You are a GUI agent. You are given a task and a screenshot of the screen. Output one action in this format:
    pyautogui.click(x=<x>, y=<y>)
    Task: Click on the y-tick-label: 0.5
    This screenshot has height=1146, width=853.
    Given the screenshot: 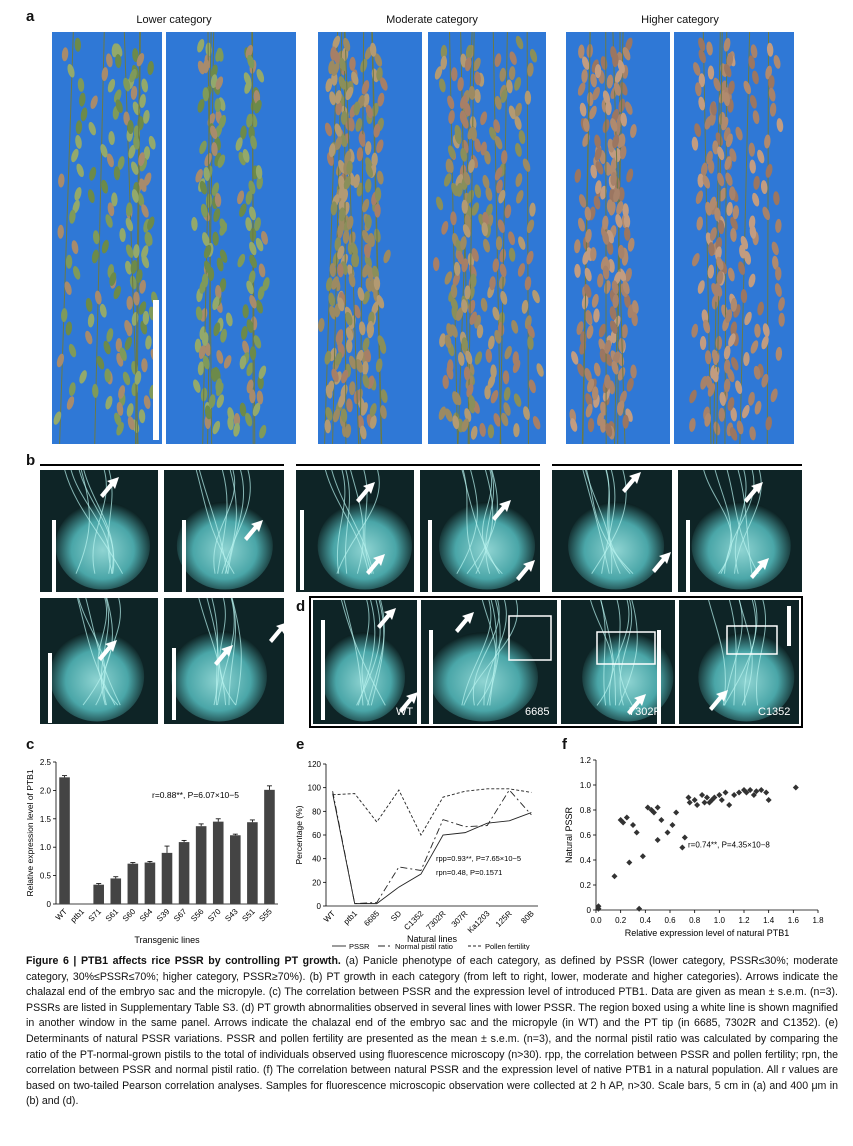 What is the action you would take?
    pyautogui.click(x=46, y=876)
    